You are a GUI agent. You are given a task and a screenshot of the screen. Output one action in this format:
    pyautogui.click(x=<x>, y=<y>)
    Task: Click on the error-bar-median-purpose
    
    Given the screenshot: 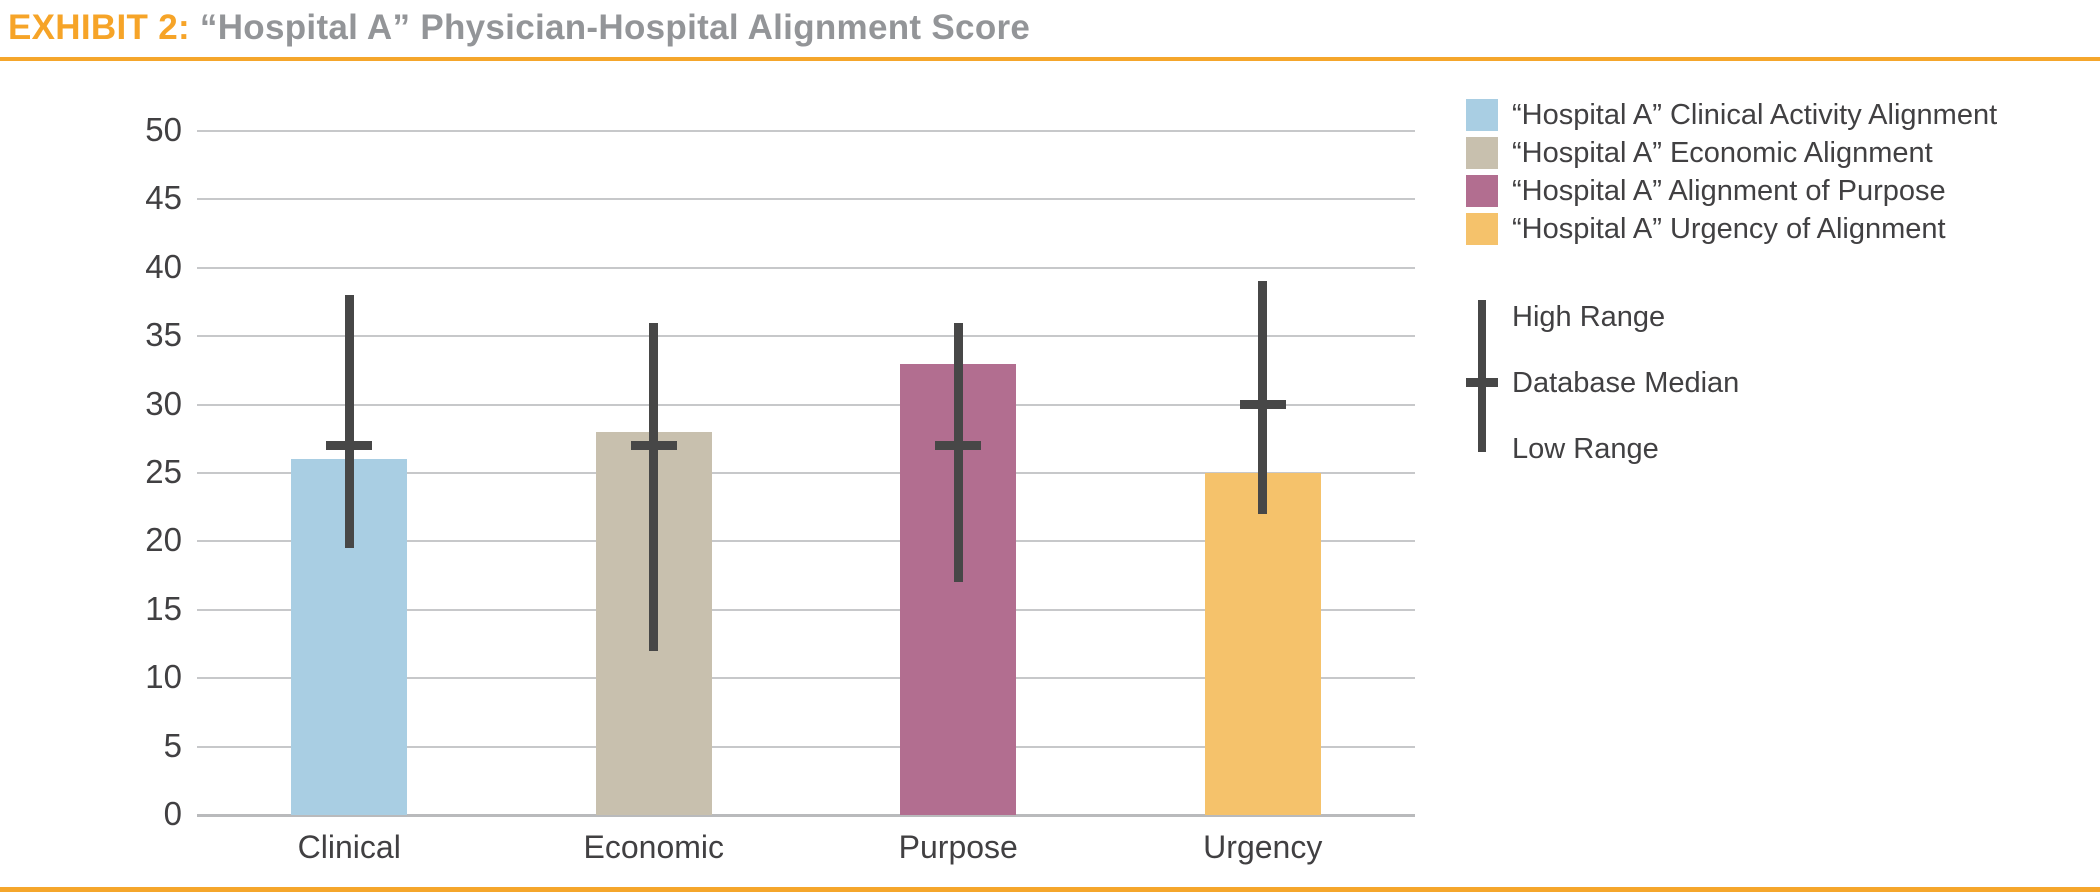 What is the action you would take?
    pyautogui.click(x=958, y=446)
    